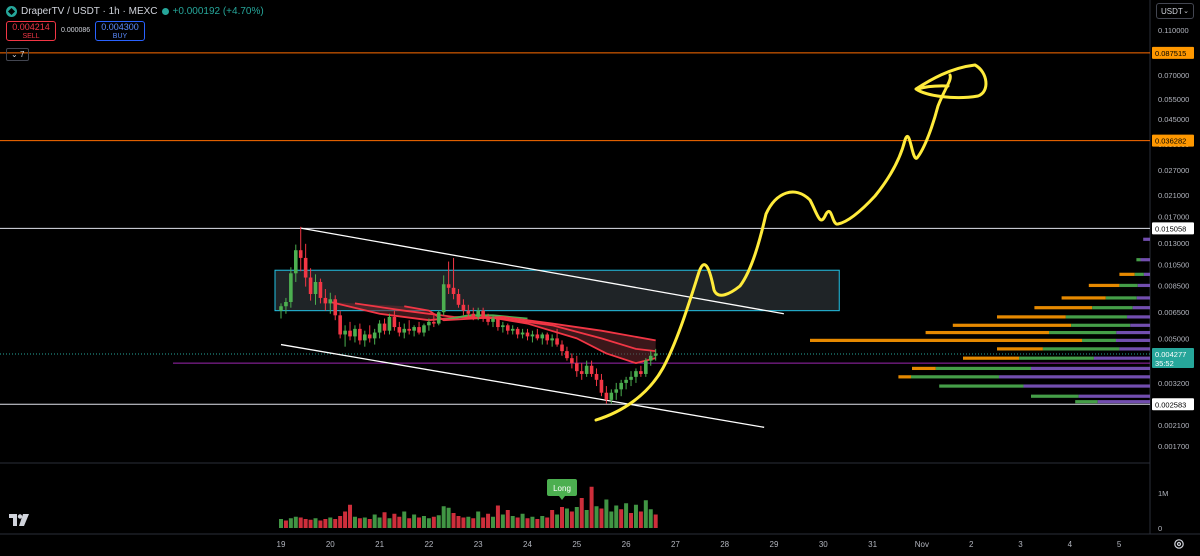  What do you see at coordinates (428, 544) in the screenshot?
I see `time-tick-label: 22` at bounding box center [428, 544].